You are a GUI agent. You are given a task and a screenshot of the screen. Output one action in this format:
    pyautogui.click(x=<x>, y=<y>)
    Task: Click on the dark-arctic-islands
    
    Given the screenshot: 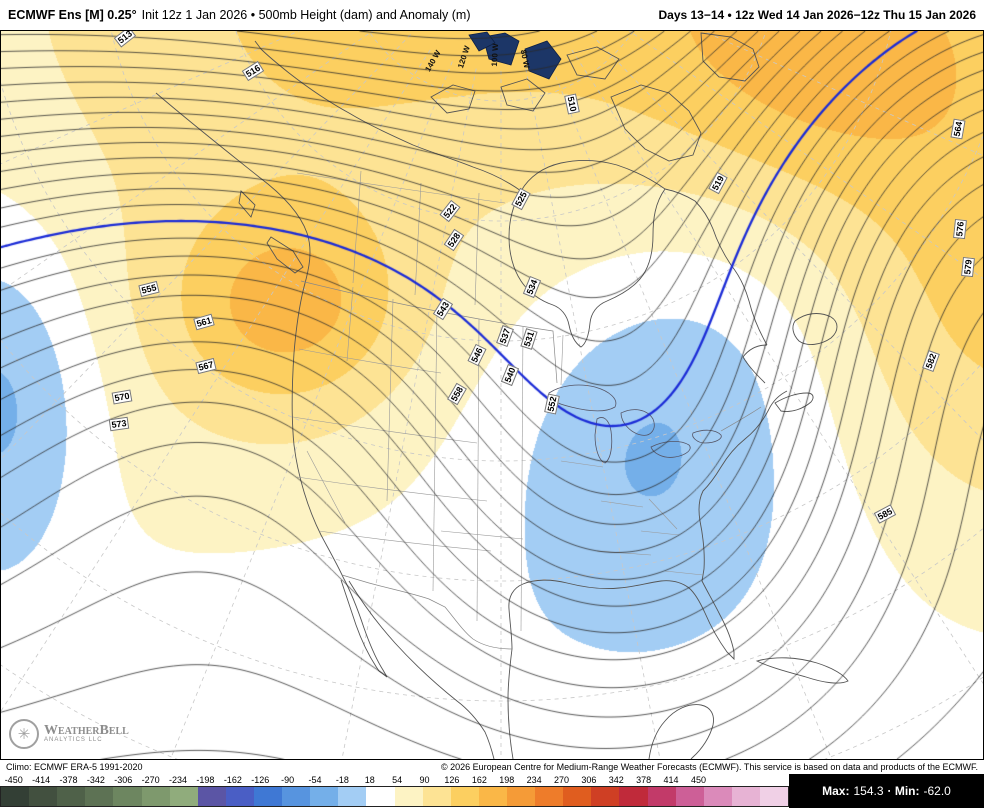 What is the action you would take?
    pyautogui.click(x=515, y=55)
    